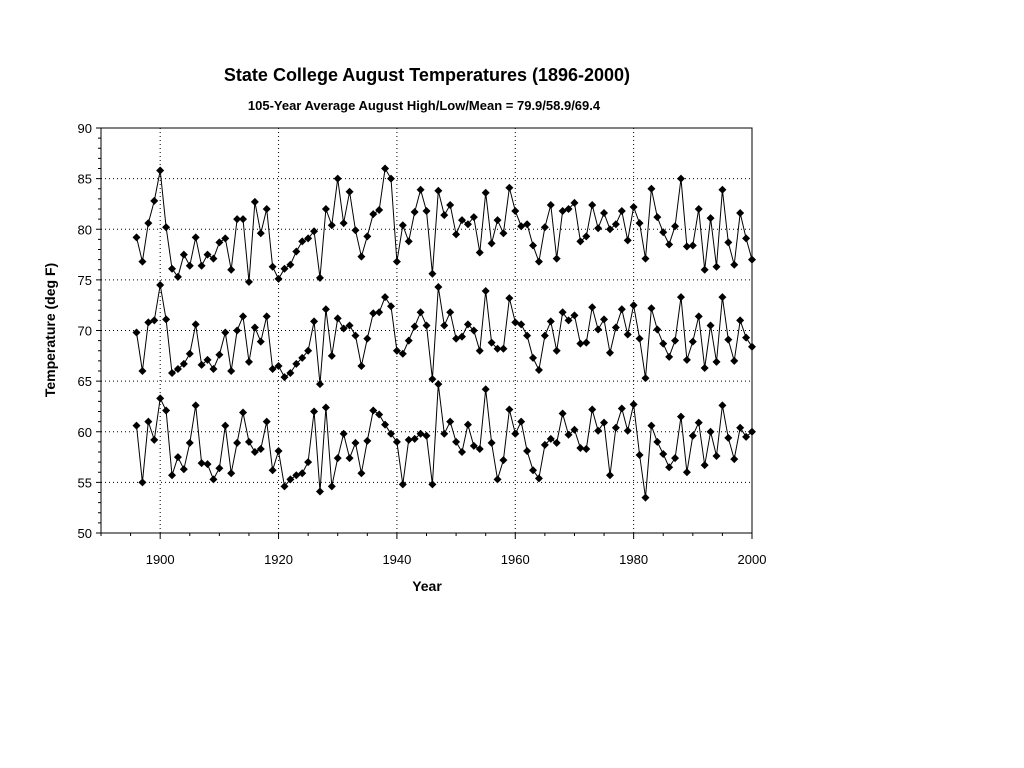 The image size is (1024, 768). I want to click on y-tick-label: 60, so click(85, 432).